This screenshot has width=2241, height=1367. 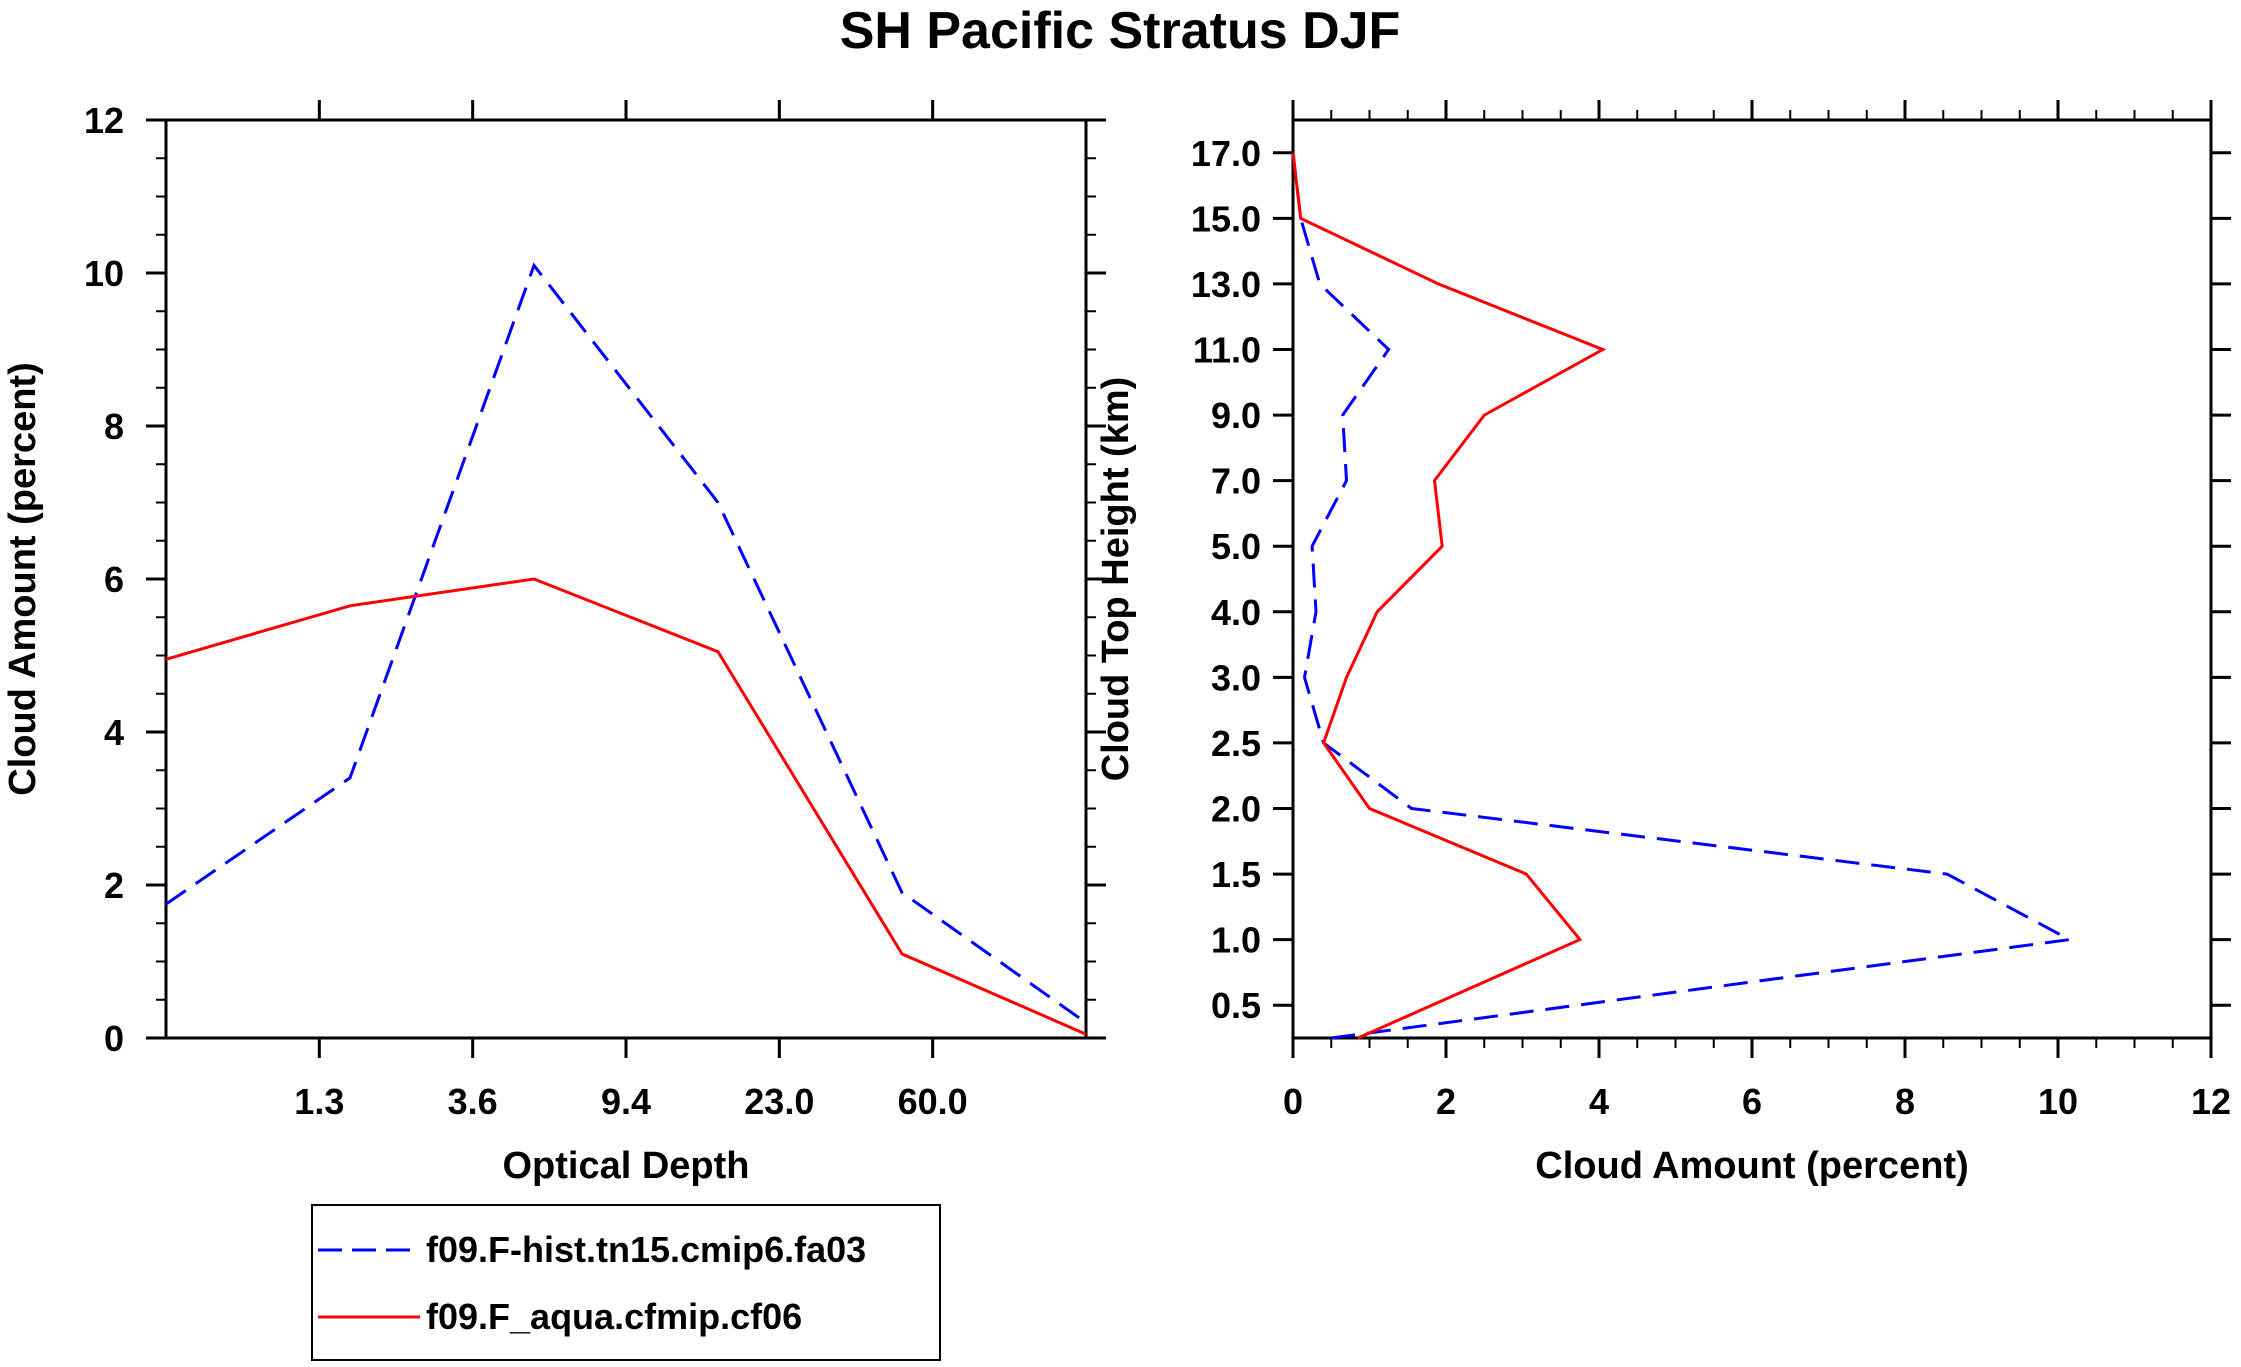 What do you see at coordinates (1446, 1101) in the screenshot?
I see `right-x-tick-label: 2` at bounding box center [1446, 1101].